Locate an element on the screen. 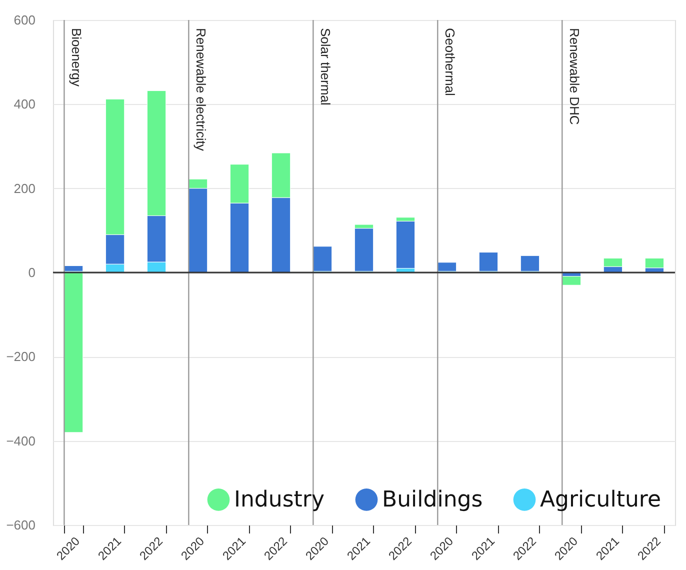 Image resolution: width=686 pixels, height=570 pixels. annotation: Solar thermal is located at coordinates (326, 67).